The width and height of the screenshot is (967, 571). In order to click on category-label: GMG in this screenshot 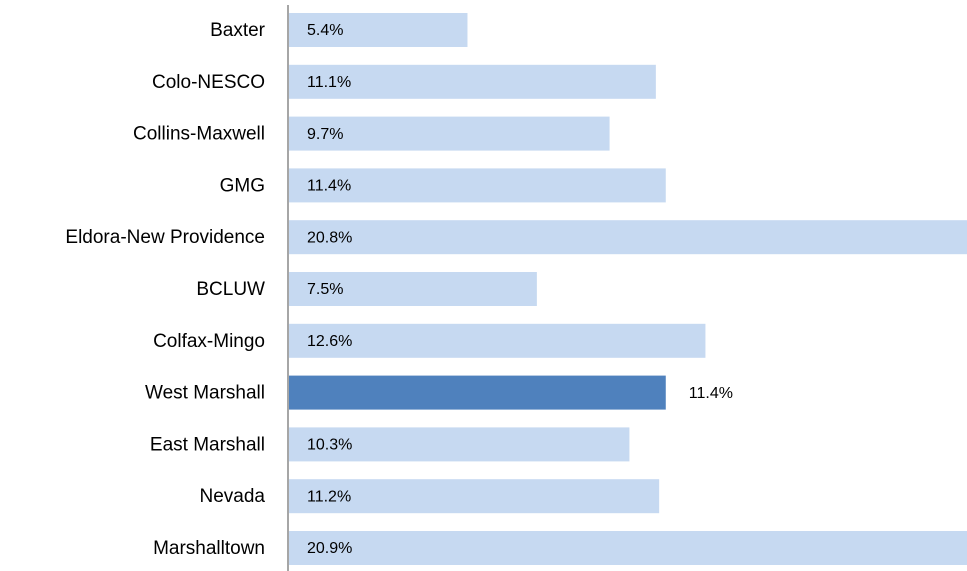, I will do `click(242, 185)`.